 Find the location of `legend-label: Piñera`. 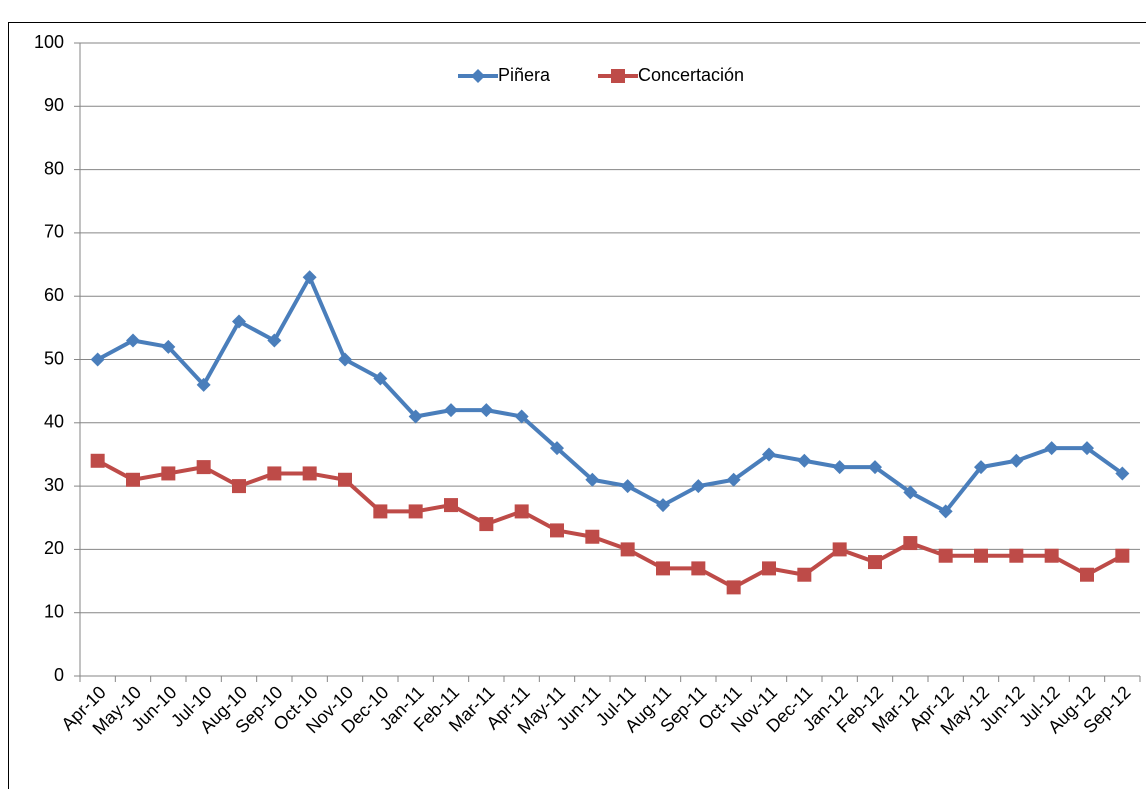

legend-label: Piñera is located at coordinates (524, 75).